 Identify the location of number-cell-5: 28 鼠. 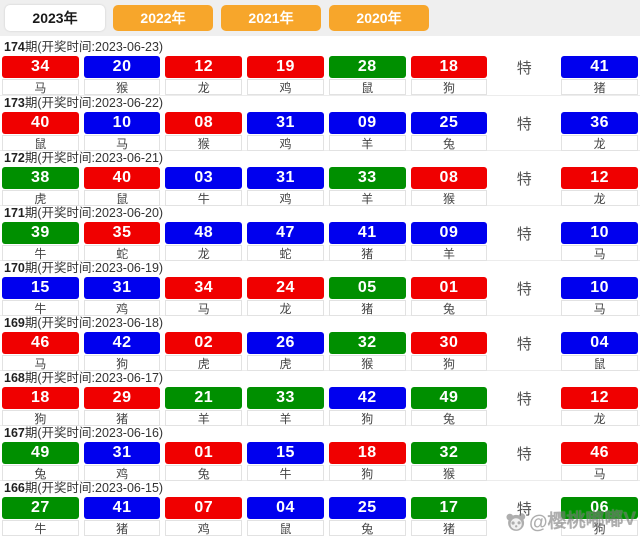
(367, 75).